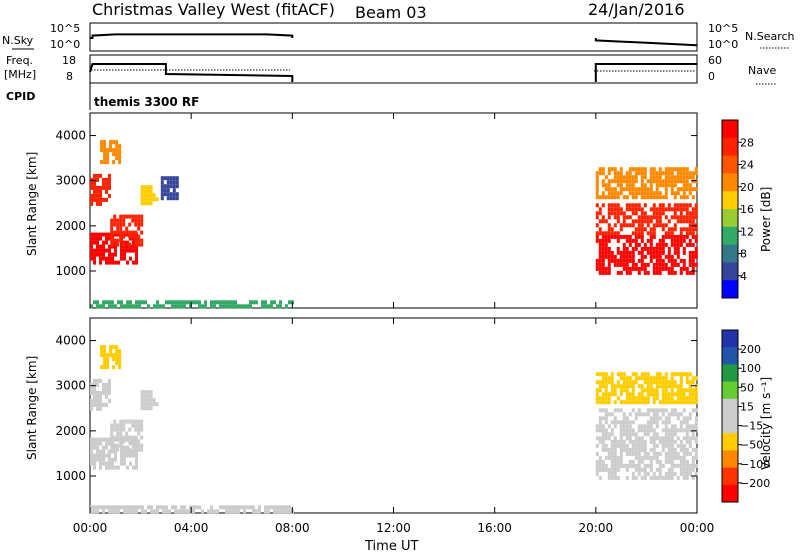 The width and height of the screenshot is (800, 554). I want to click on y-tick-label: 4000, so click(70, 341).